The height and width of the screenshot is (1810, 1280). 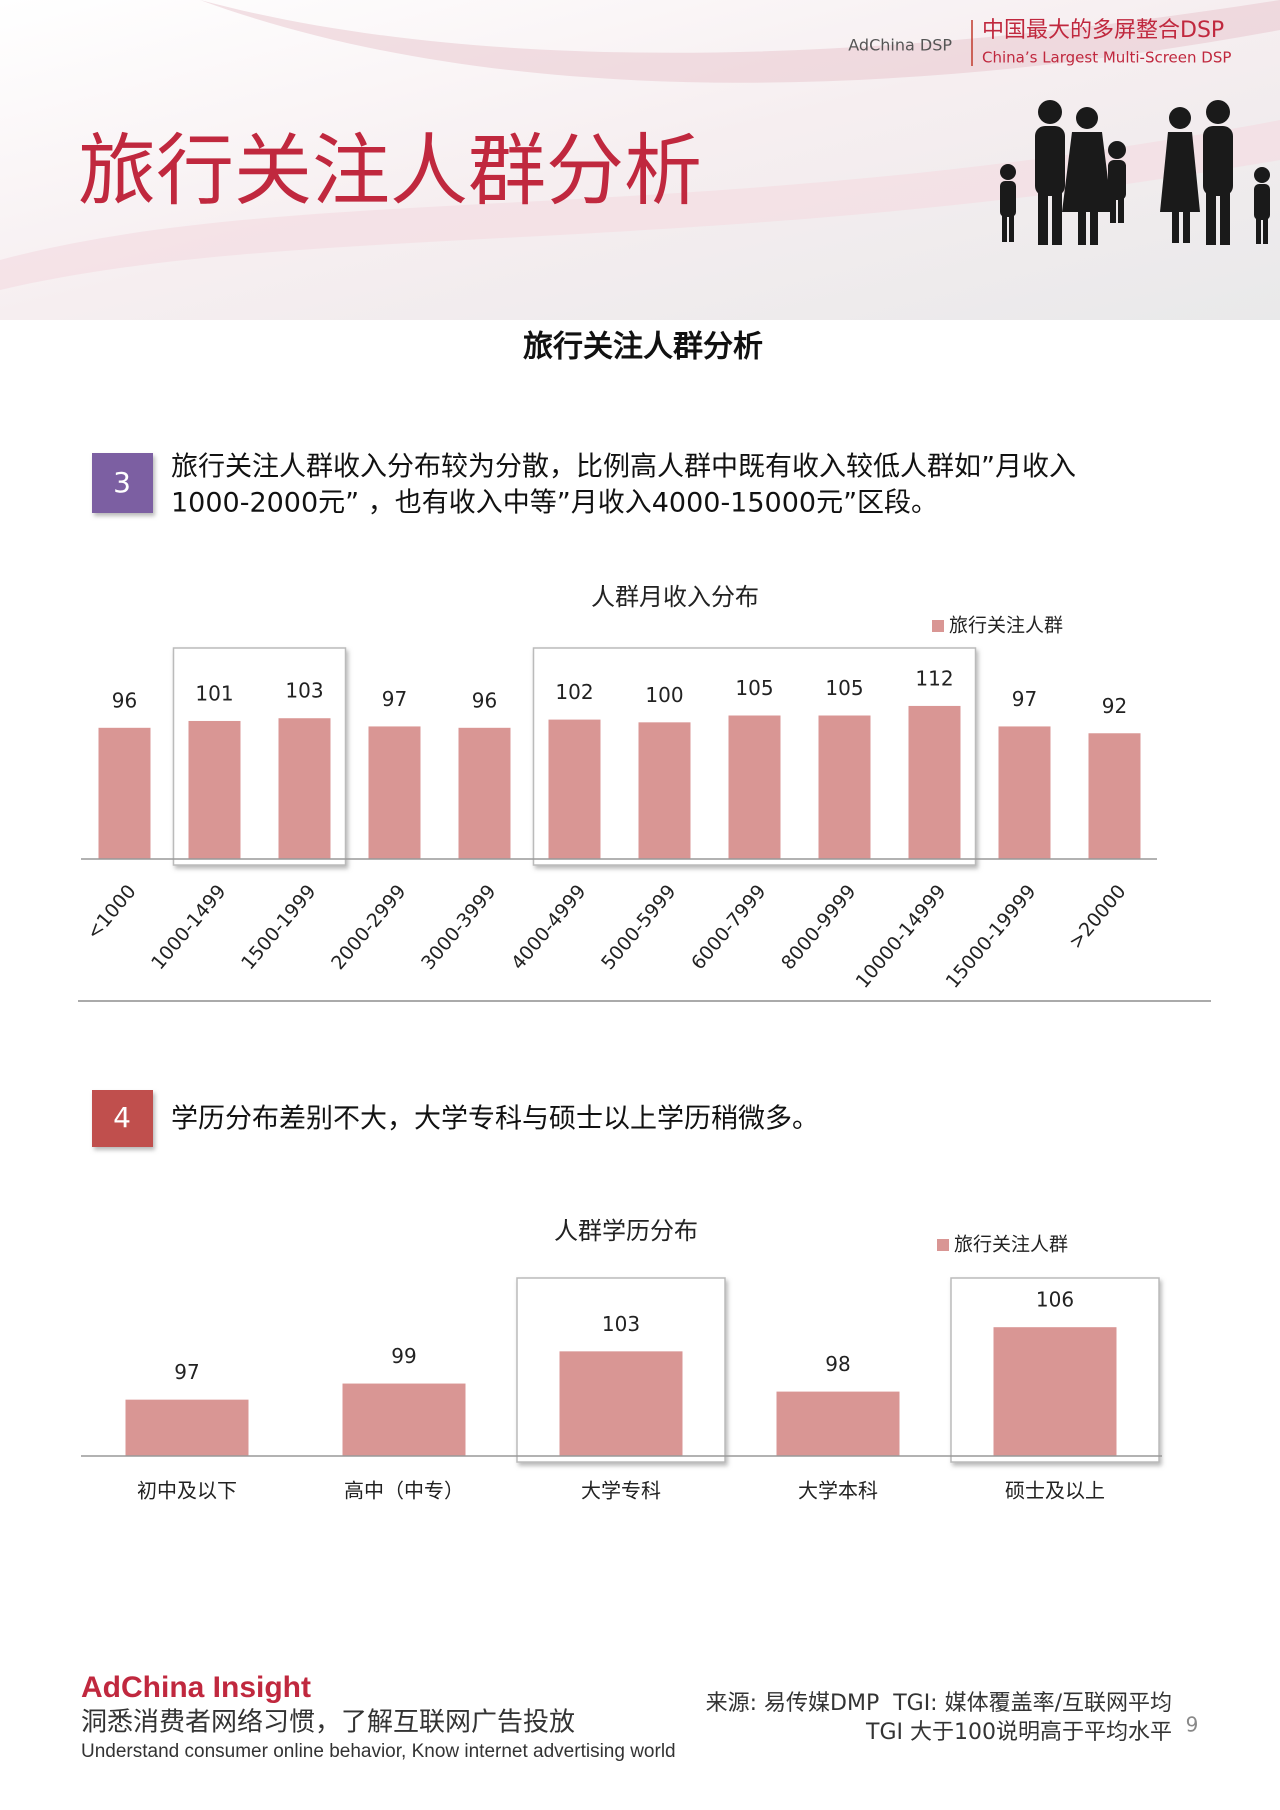 I want to click on x-tick-label: 初中及以下, so click(x=187, y=1491).